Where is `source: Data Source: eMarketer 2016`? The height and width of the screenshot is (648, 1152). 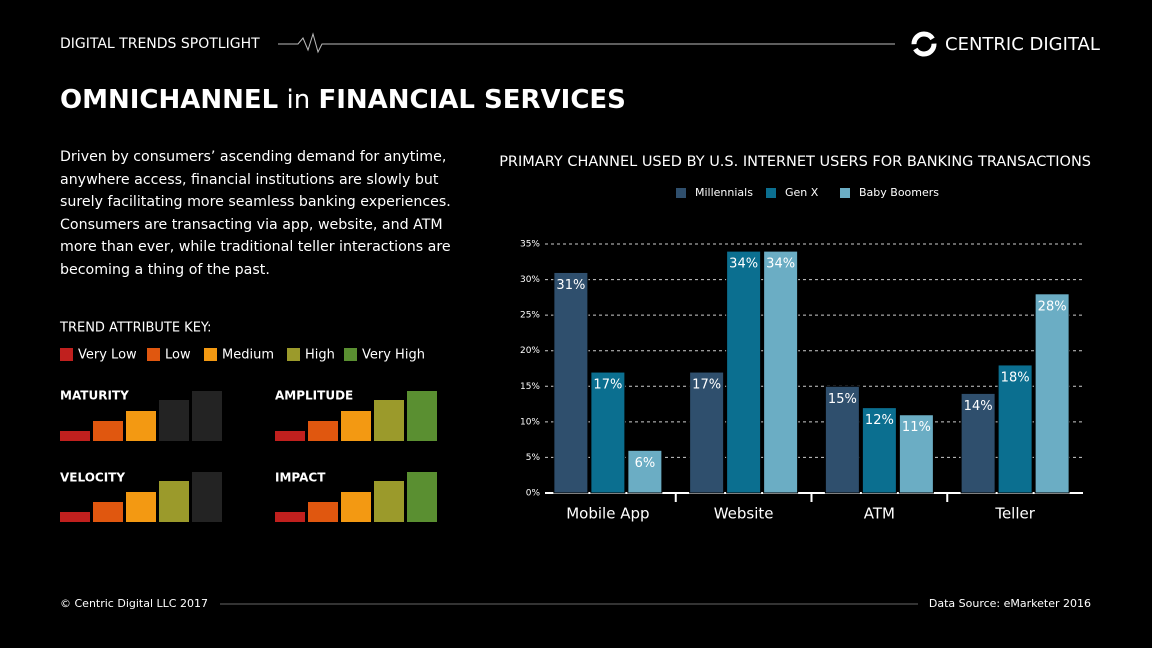 source: Data Source: eMarketer 2016 is located at coordinates (1010, 603).